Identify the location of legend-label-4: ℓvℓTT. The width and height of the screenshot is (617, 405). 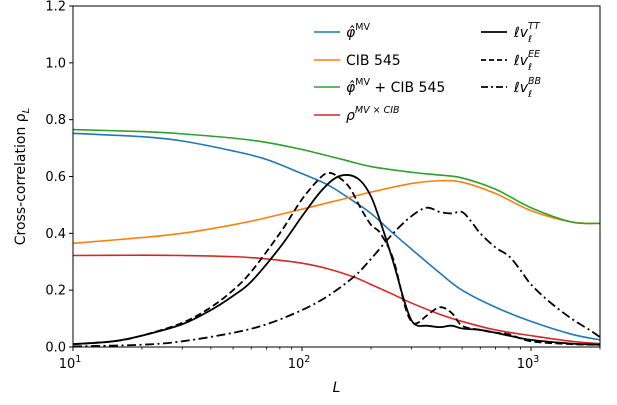
(527, 33).